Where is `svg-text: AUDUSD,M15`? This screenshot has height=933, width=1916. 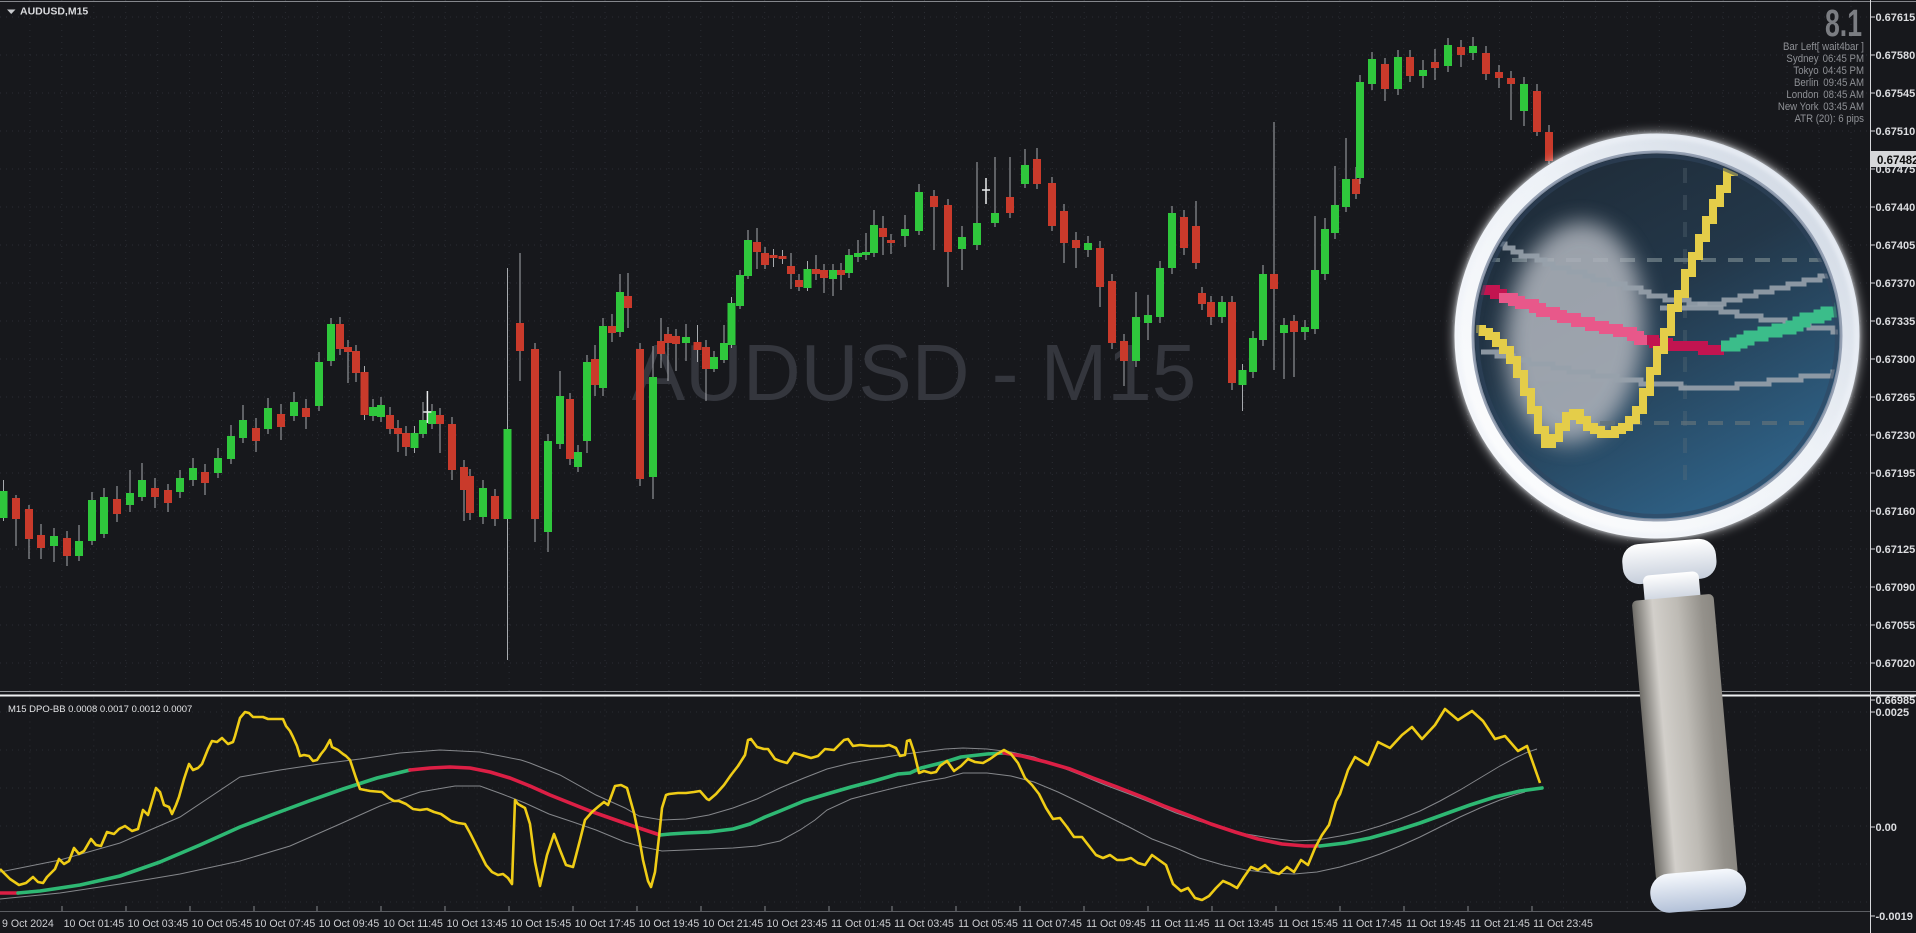
svg-text: AUDUSD,M15 is located at coordinates (54, 12).